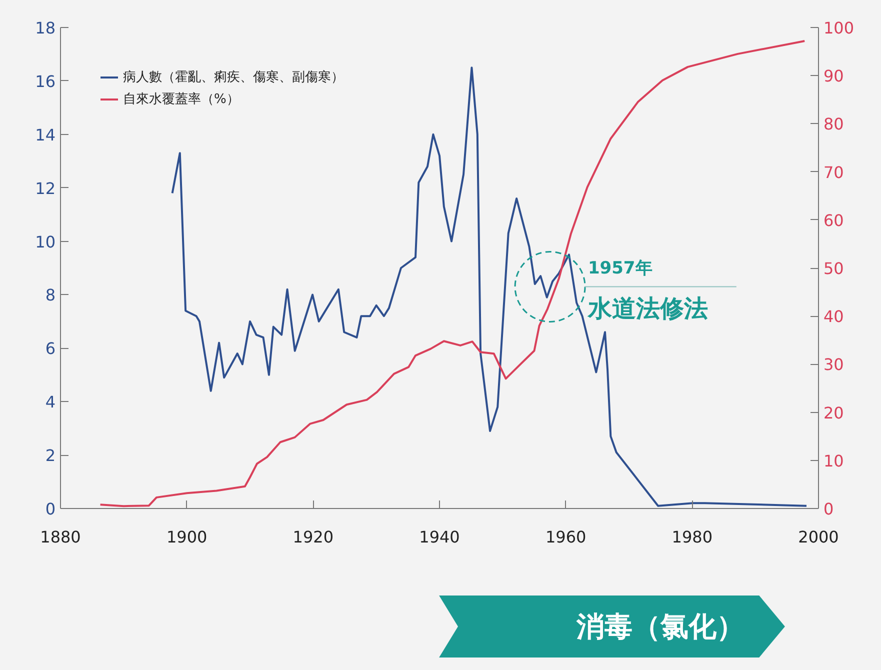 The image size is (881, 670). What do you see at coordinates (834, 316) in the screenshot?
I see `y2-tick-label: 40` at bounding box center [834, 316].